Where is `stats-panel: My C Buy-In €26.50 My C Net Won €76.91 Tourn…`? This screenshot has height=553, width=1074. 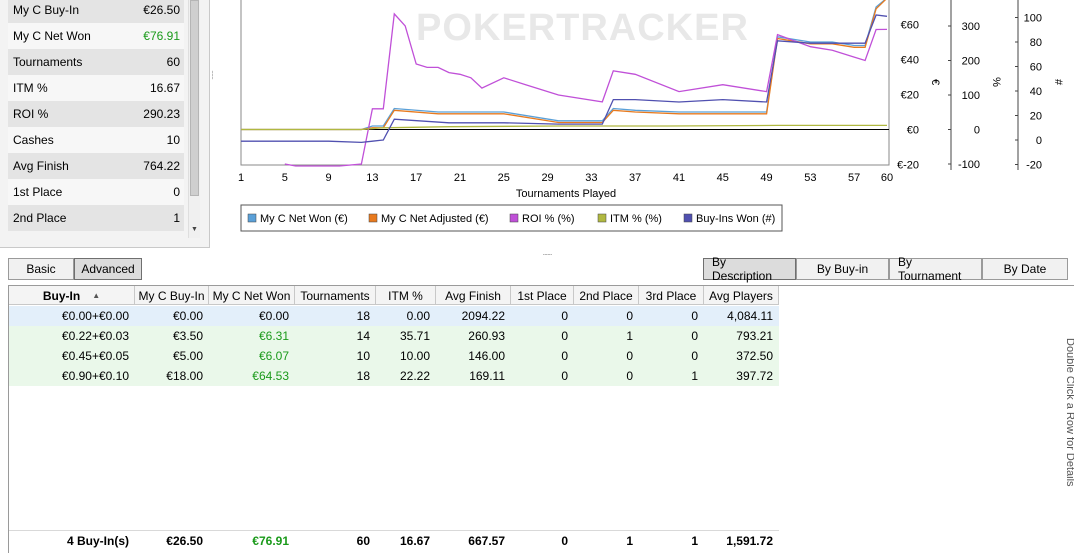 stats-panel: My C Buy-In €26.50 My C Net Won €76.91 Tourn… is located at coordinates (105, 124).